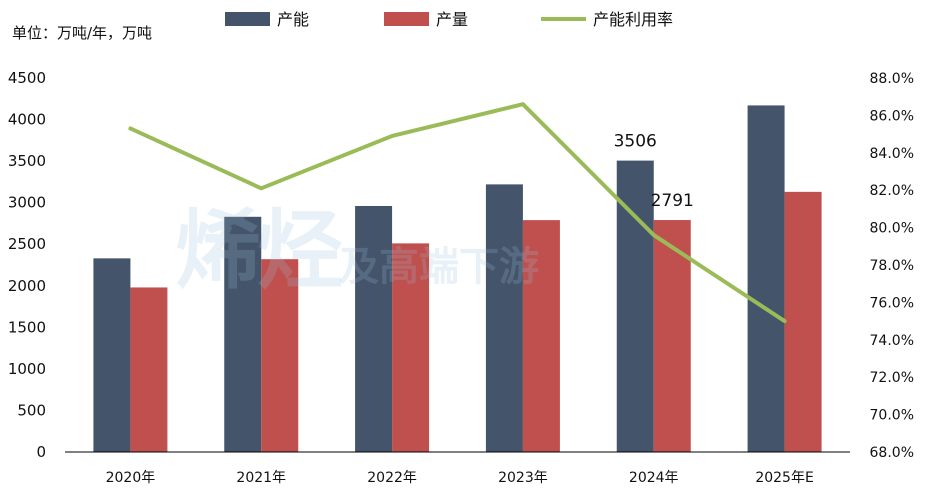 The width and height of the screenshot is (928, 501). What do you see at coordinates (27, 161) in the screenshot?
I see `y-left-tick-label: 3500` at bounding box center [27, 161].